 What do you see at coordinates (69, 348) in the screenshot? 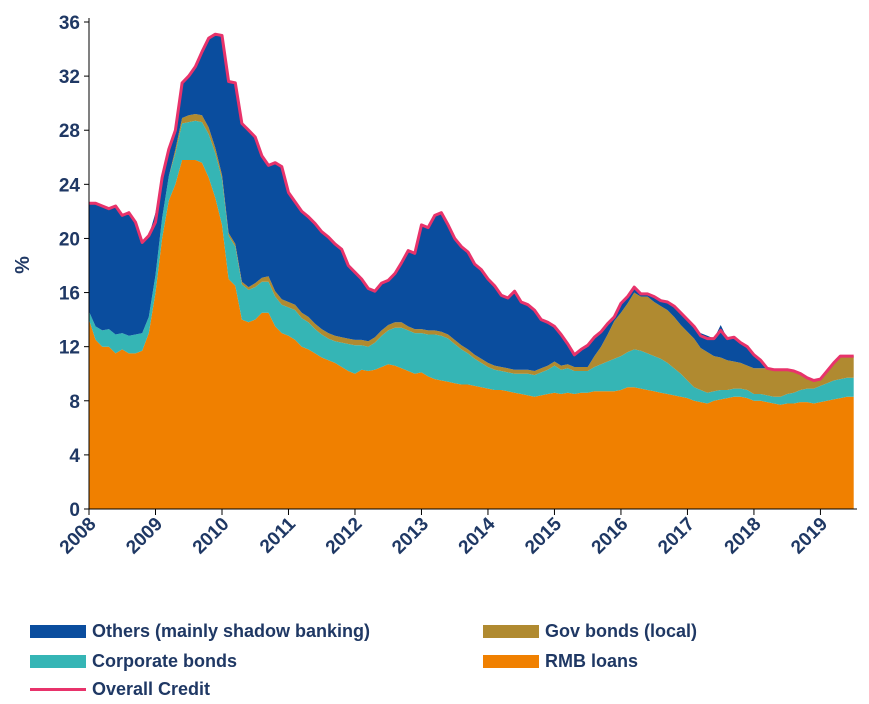
I see `y-tick-label: 12` at bounding box center [69, 348].